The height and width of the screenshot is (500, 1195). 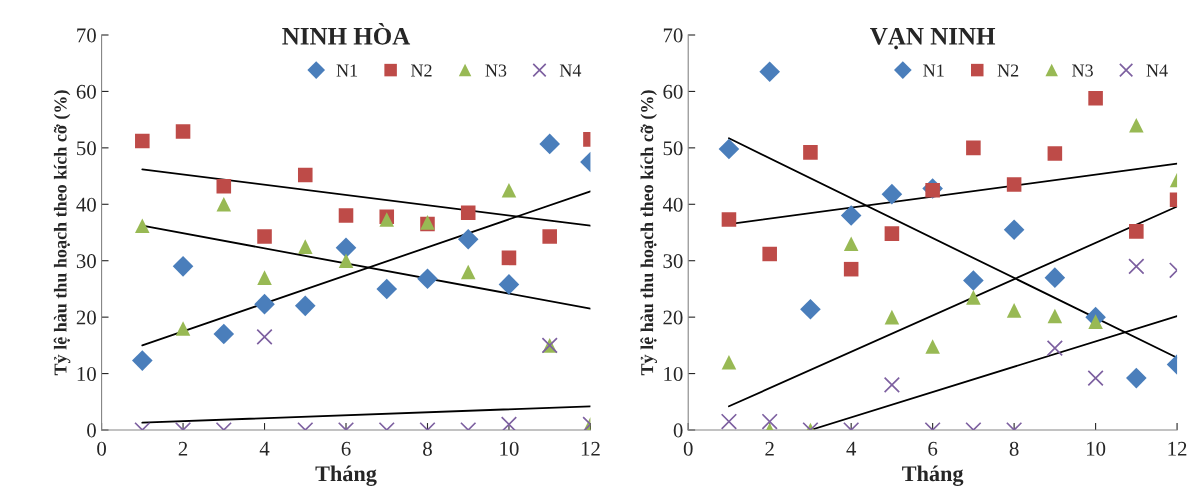 I want to click on chart-title: VẠN NINH, so click(x=933, y=38).